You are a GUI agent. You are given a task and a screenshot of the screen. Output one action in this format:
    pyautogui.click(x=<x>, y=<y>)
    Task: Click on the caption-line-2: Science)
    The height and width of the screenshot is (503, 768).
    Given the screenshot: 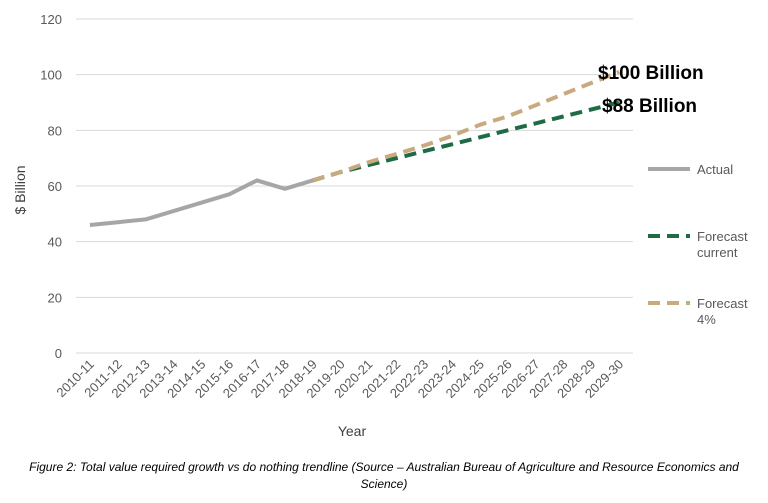 What is the action you would take?
    pyautogui.click(x=384, y=484)
    